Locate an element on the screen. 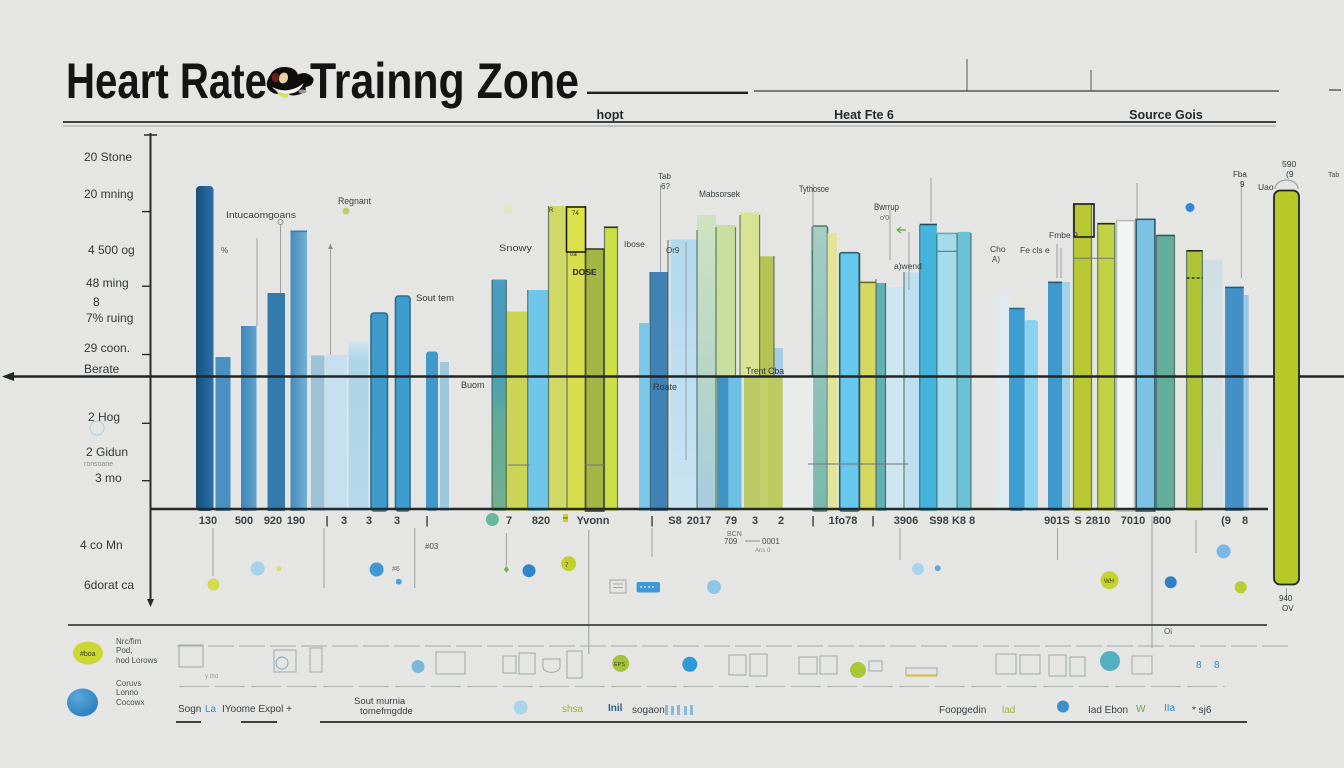  svg-text: o'0 is located at coordinates (884, 218).